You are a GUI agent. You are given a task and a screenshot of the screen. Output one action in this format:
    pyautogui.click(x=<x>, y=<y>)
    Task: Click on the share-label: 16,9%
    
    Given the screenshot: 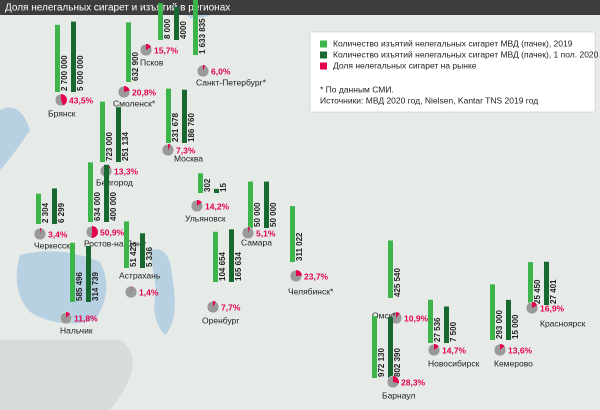 What is the action you would take?
    pyautogui.click(x=552, y=308)
    